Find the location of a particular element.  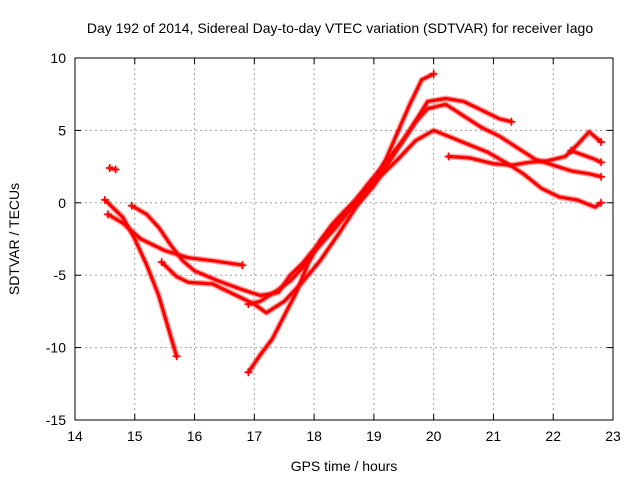

series-pass-1-halo is located at coordinates (140, 278).